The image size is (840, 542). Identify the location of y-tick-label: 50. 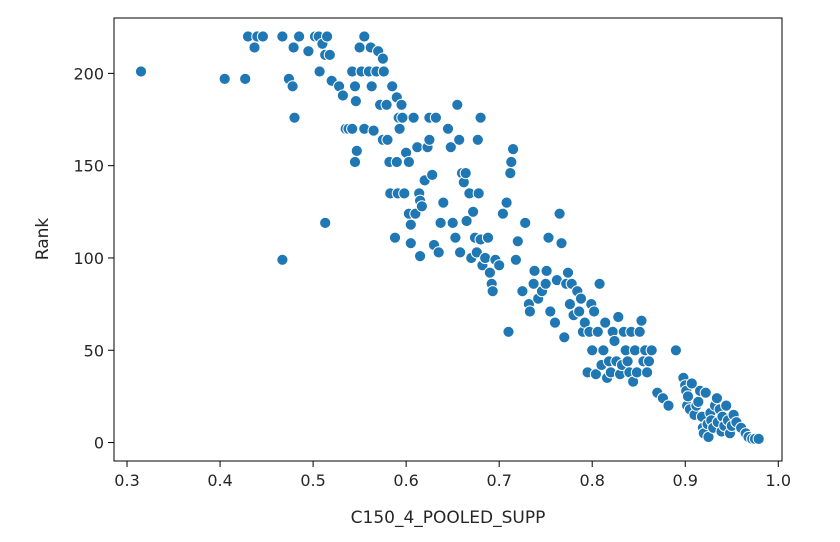
(94, 350).